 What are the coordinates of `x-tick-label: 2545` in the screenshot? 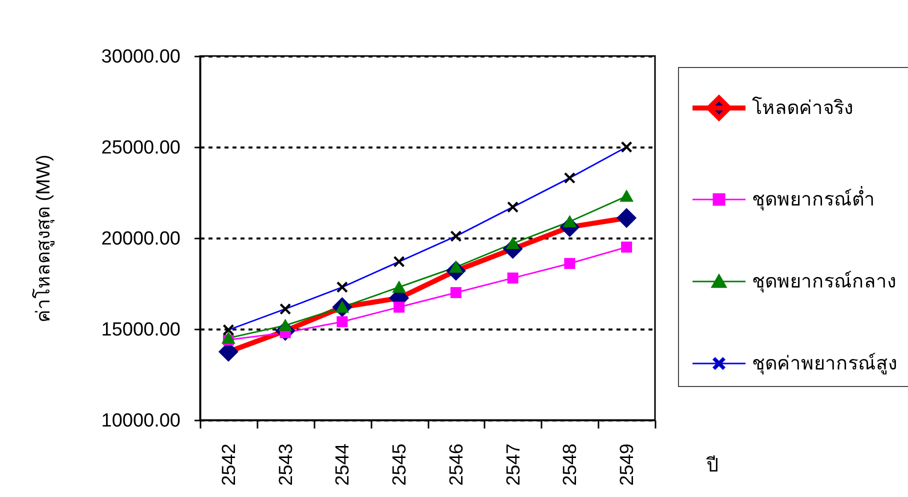 It's located at (400, 465).